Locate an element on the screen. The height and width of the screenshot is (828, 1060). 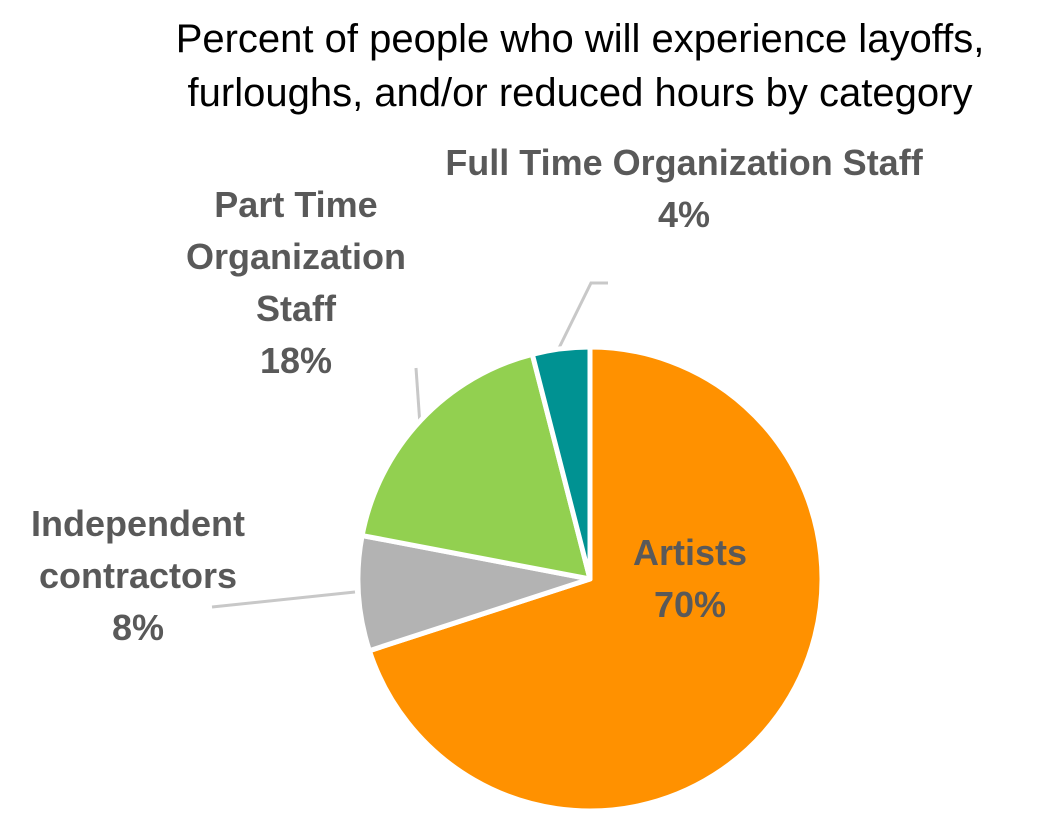
leader-line-independent-contractors is located at coordinates (283, 599).